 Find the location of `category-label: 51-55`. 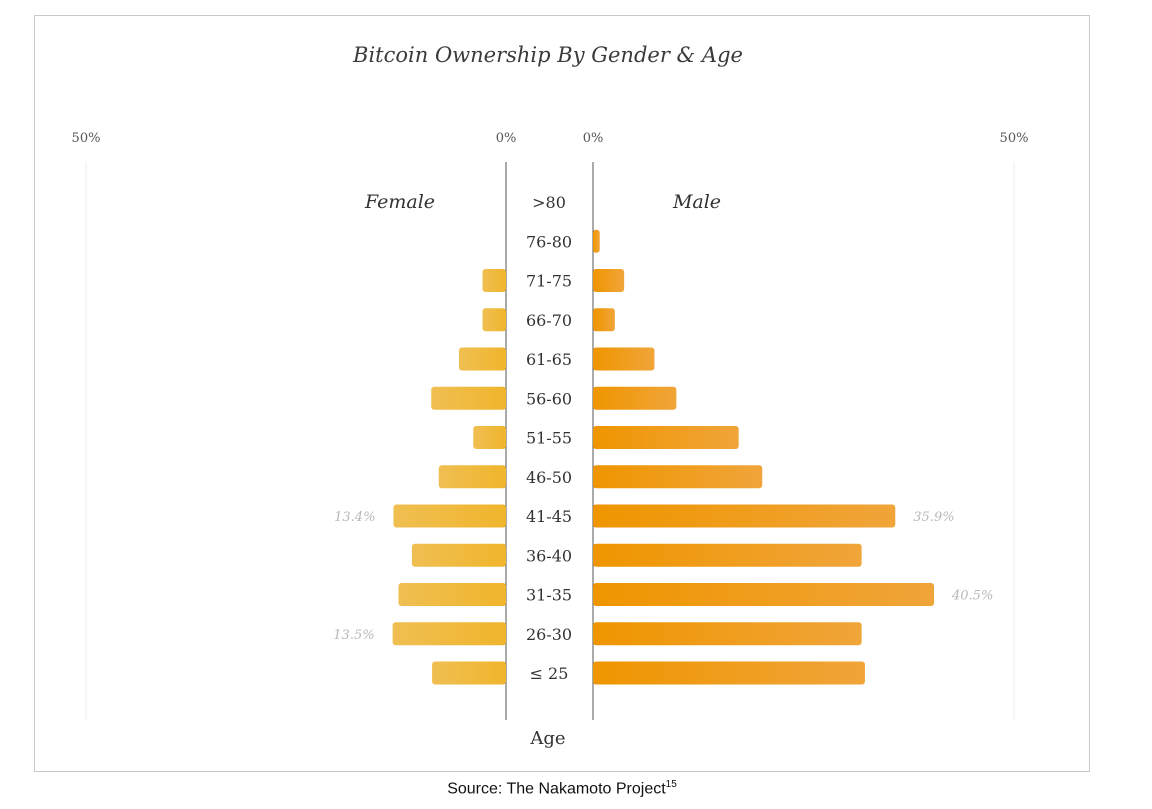

category-label: 51-55 is located at coordinates (549, 438).